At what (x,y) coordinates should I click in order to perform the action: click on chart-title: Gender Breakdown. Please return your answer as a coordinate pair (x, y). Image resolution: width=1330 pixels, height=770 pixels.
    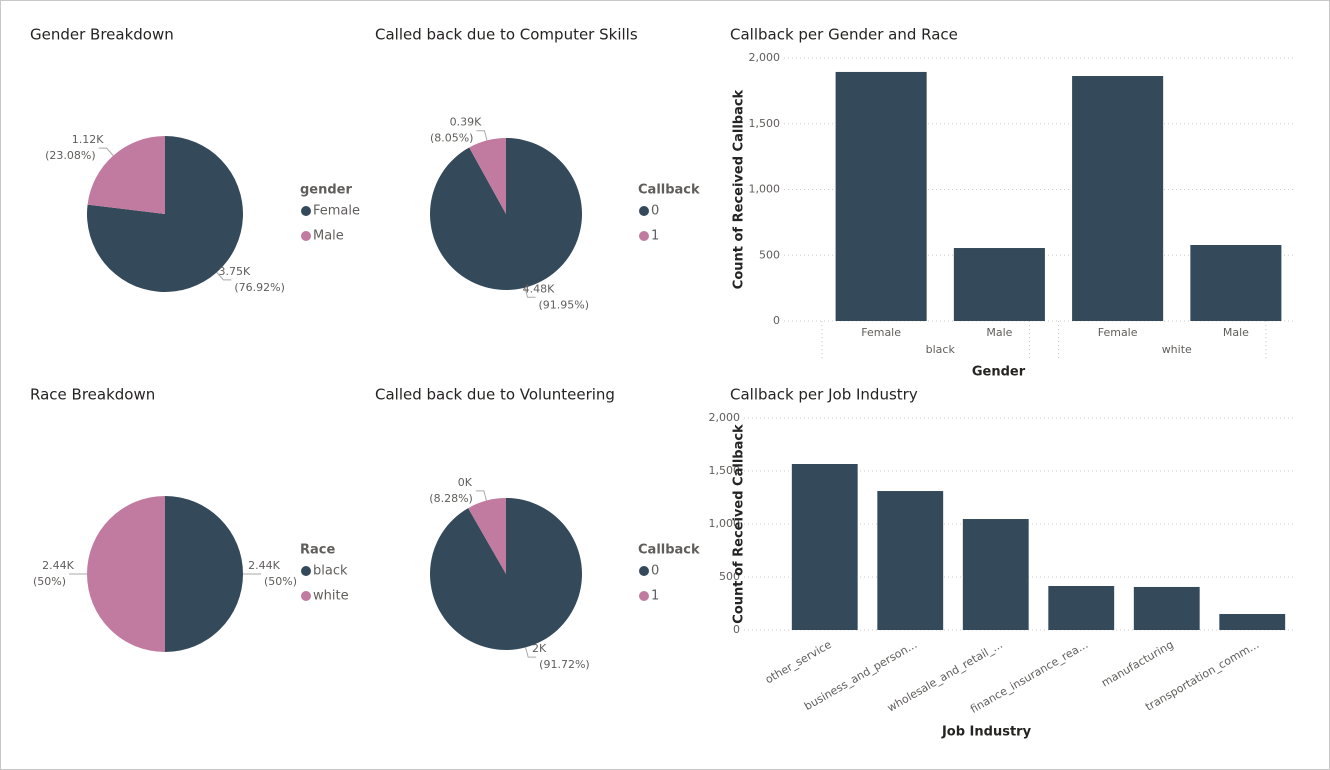
    Looking at the image, I should click on (102, 35).